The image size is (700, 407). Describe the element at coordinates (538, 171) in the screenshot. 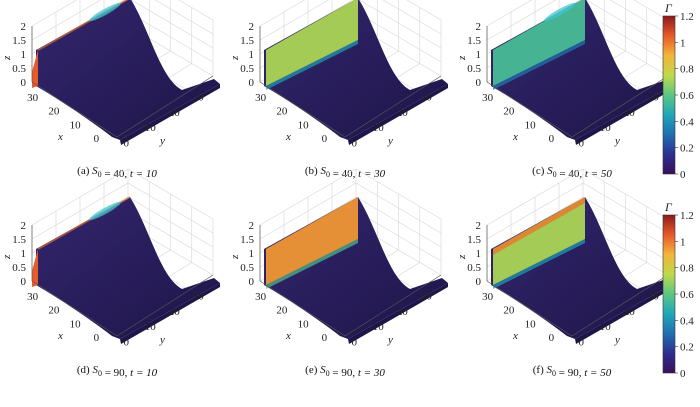

I see `caption-label: (c)` at that location.